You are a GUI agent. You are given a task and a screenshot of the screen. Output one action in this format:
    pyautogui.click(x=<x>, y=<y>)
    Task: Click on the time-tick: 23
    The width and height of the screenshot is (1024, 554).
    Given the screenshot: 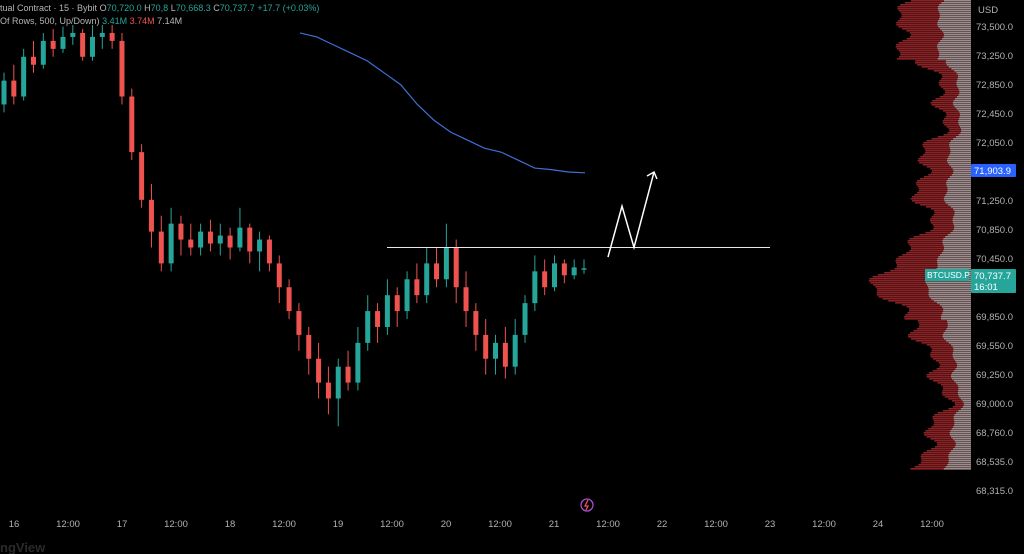 What is the action you would take?
    pyautogui.click(x=770, y=524)
    